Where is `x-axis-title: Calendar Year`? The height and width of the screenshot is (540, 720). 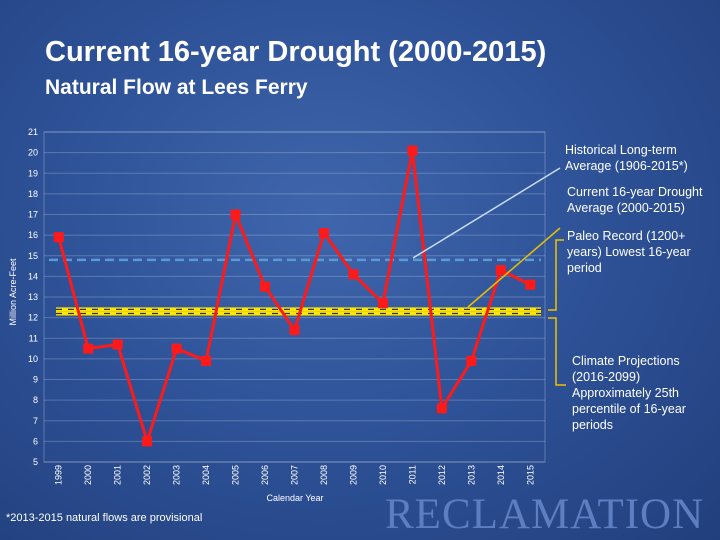
x-axis-title: Calendar Year is located at coordinates (294, 498).